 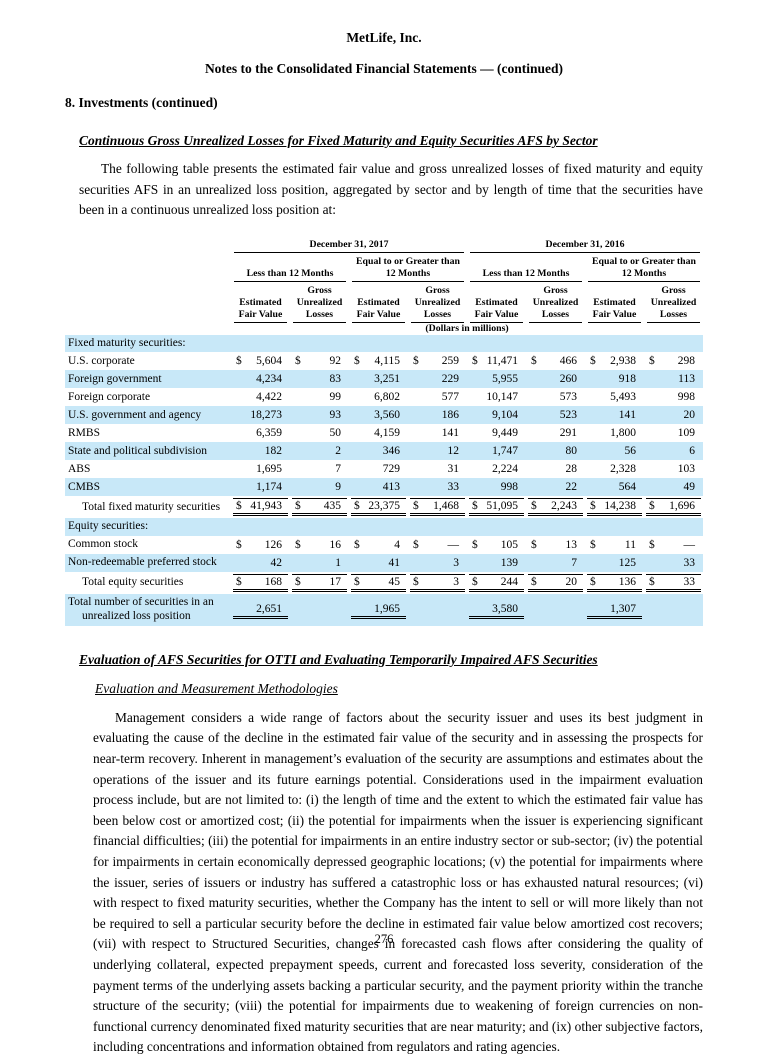 What do you see at coordinates (689, 487) in the screenshot?
I see `cell-value: 49` at bounding box center [689, 487].